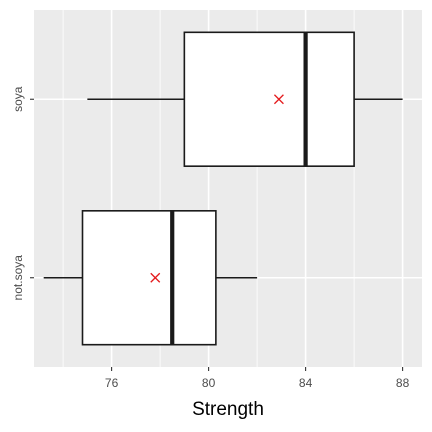 This screenshot has width=432, height=432. What do you see at coordinates (228, 409) in the screenshot?
I see `x-axis-title: Strength` at bounding box center [228, 409].